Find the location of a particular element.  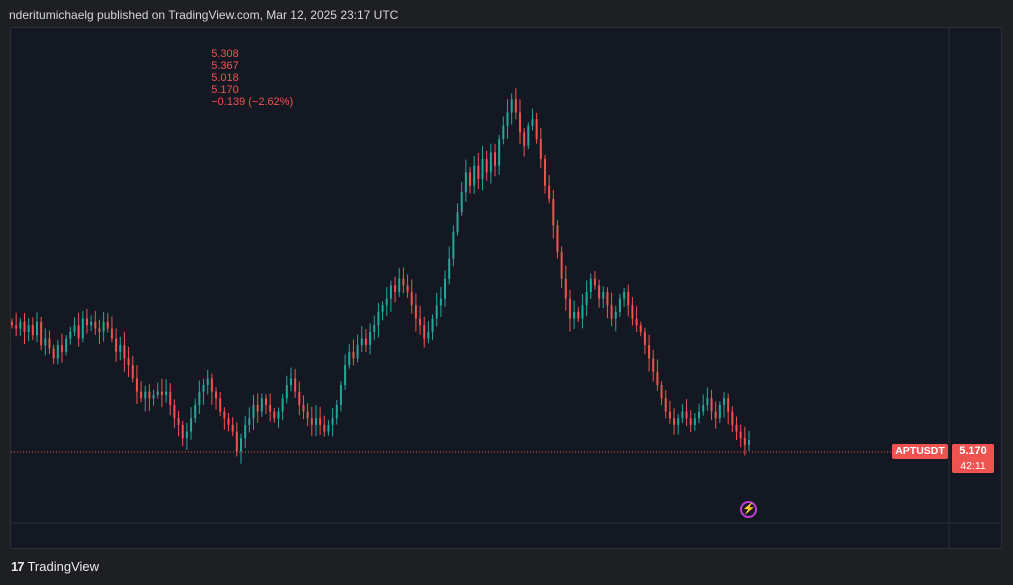

tradingview-logo-icon: 17 is located at coordinates (18, 566).